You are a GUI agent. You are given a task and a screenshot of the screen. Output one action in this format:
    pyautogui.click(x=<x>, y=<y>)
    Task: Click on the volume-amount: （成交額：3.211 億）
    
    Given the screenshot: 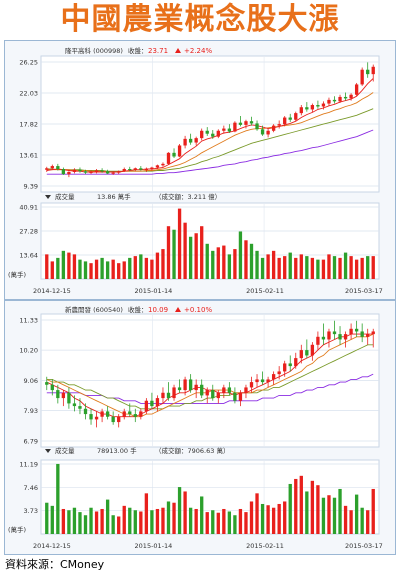 What is the action you would take?
    pyautogui.click(x=188, y=196)
    